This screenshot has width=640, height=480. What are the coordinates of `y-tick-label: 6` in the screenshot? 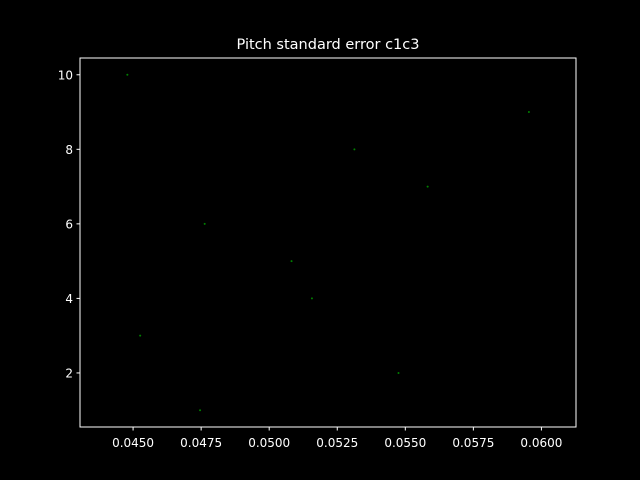 It's located at (69, 224).